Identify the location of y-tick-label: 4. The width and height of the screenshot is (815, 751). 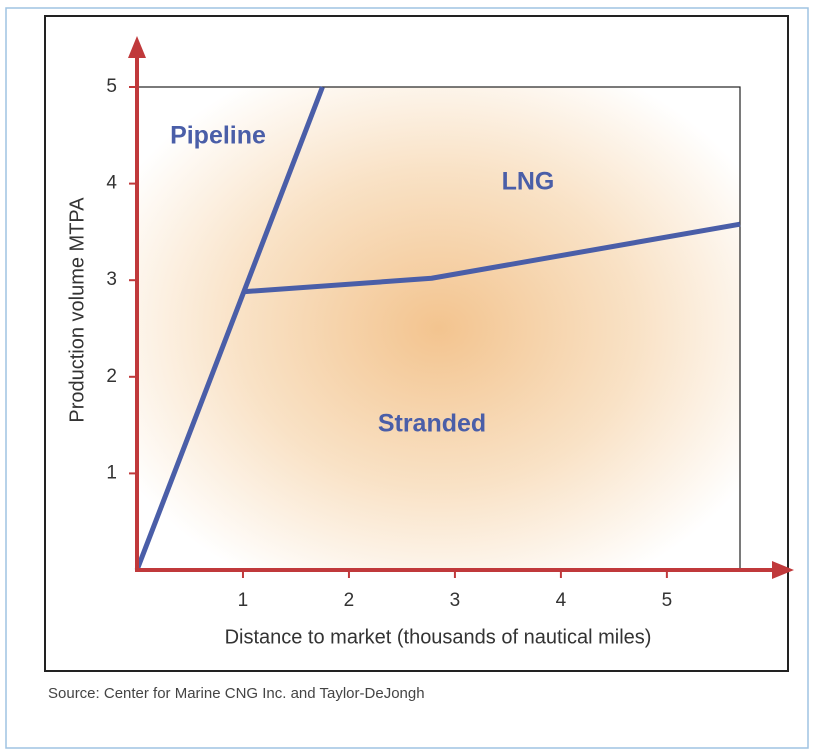
(111, 183).